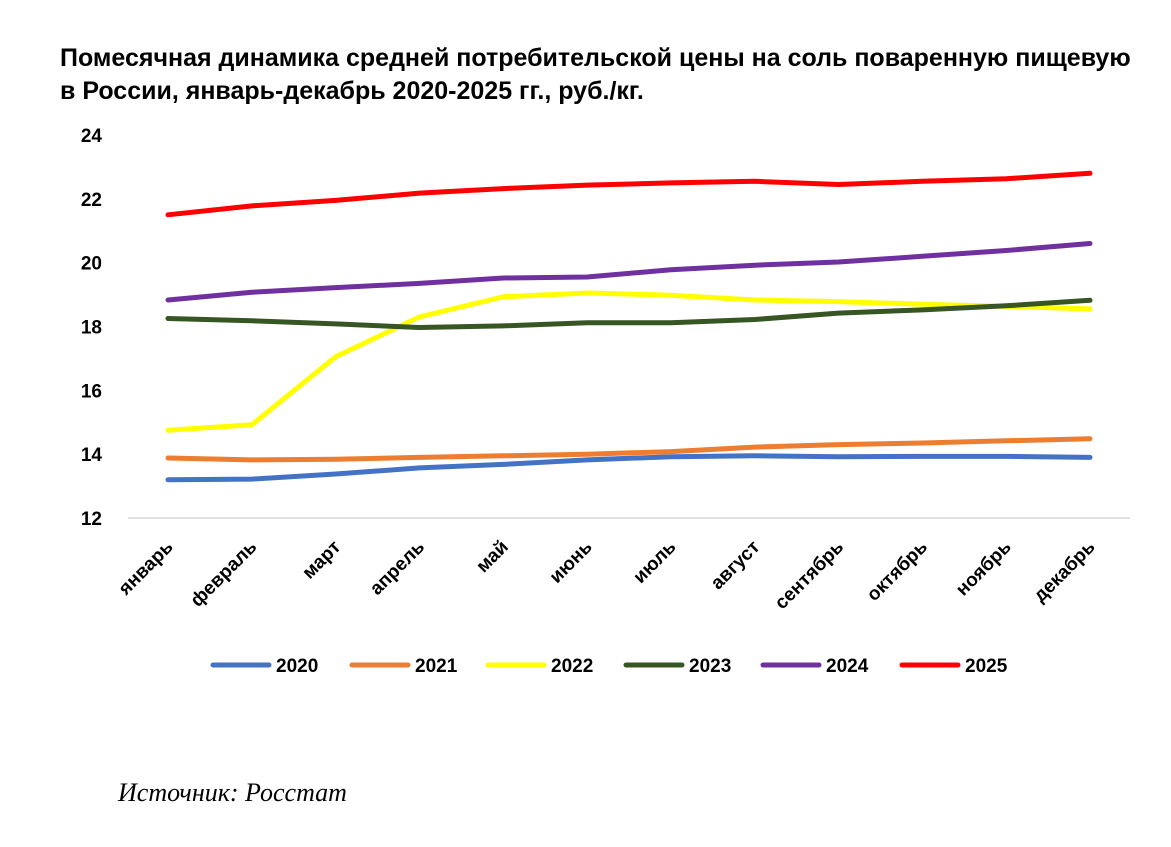 Image resolution: width=1171 pixels, height=847 pixels. Describe the element at coordinates (224, 574) in the screenshot. I see `x-tick-label: февраль` at that location.